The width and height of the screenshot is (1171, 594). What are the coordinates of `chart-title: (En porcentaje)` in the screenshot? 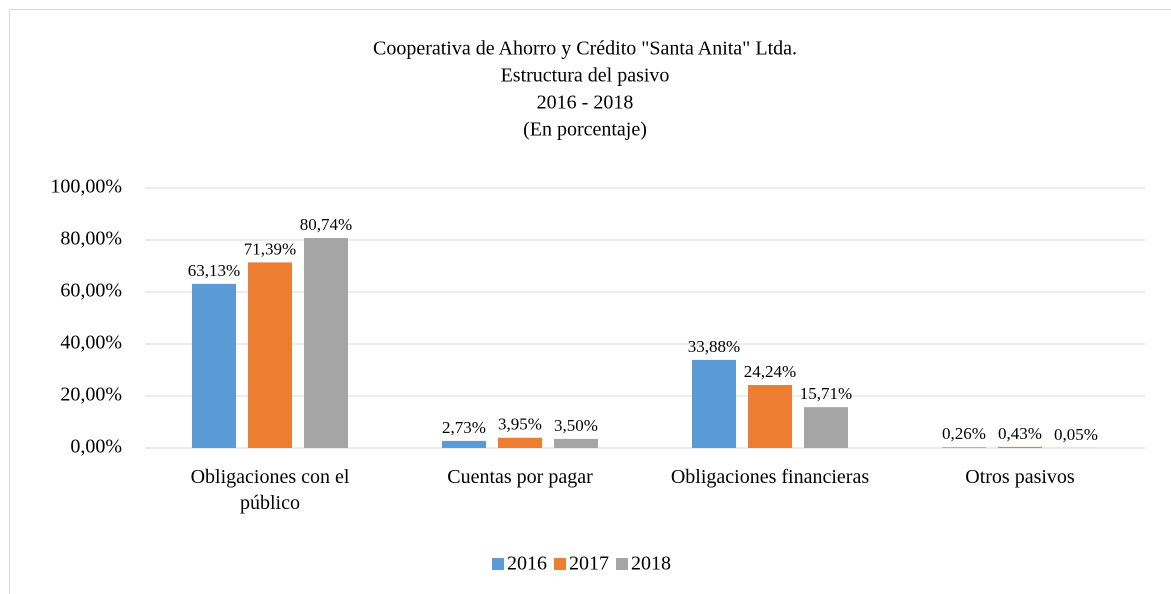 It's located at (585, 130).